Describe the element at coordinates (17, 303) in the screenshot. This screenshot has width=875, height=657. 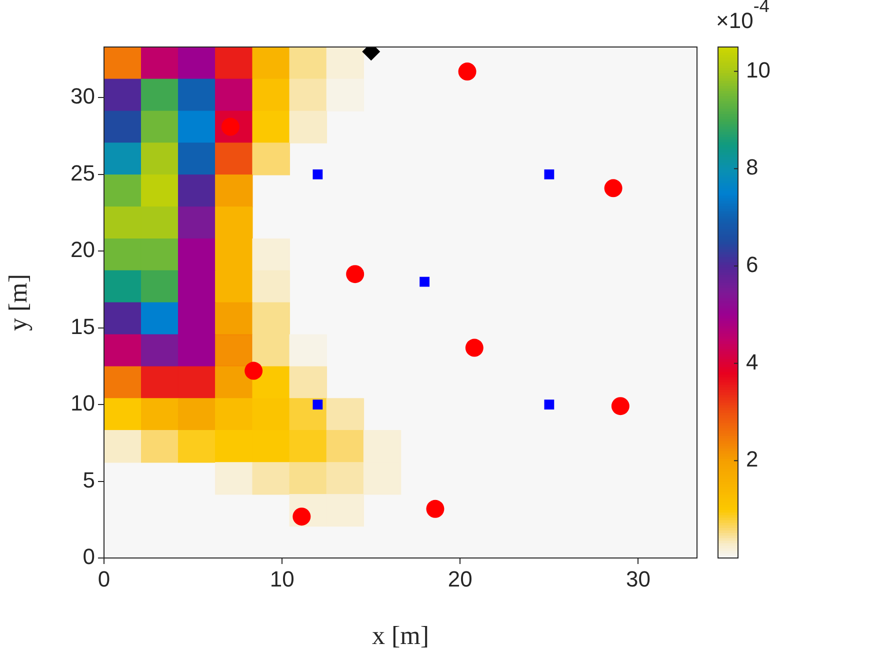
I see `y-axis-title: y [m]` at that location.